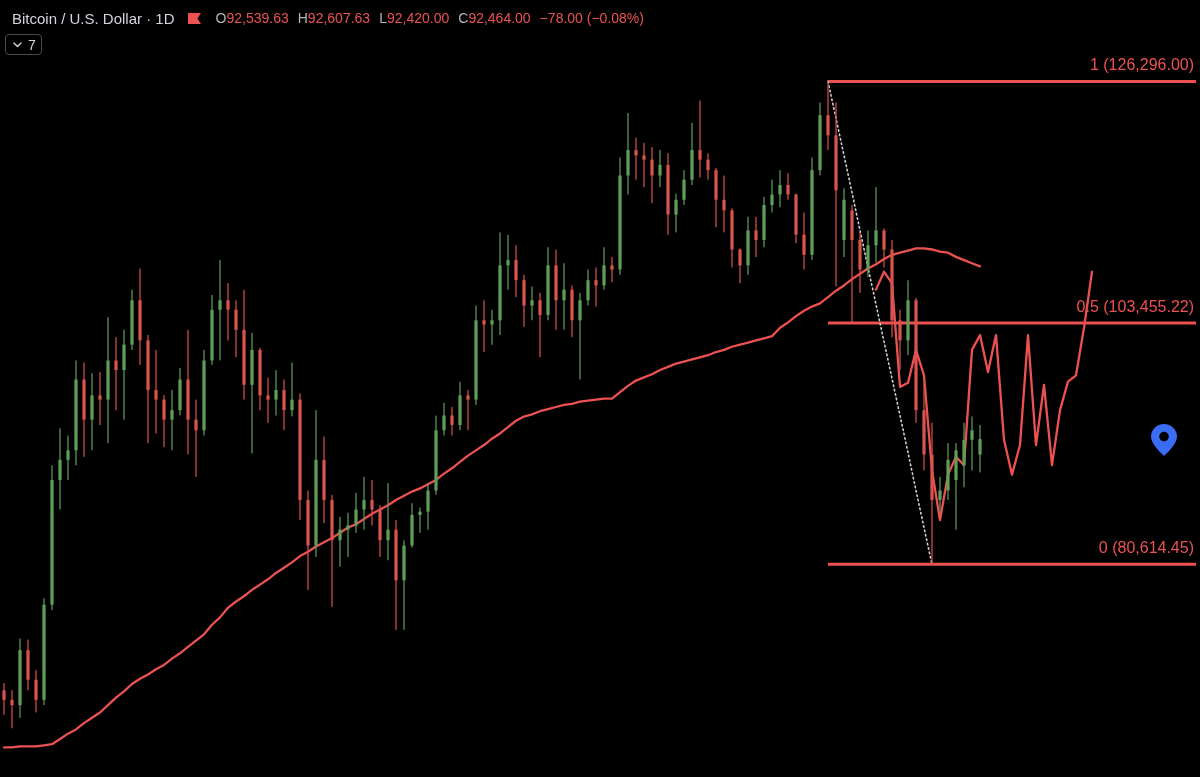 This screenshot has width=1200, height=777. Describe the element at coordinates (32, 44) in the screenshot. I see `annotation: 7` at that location.